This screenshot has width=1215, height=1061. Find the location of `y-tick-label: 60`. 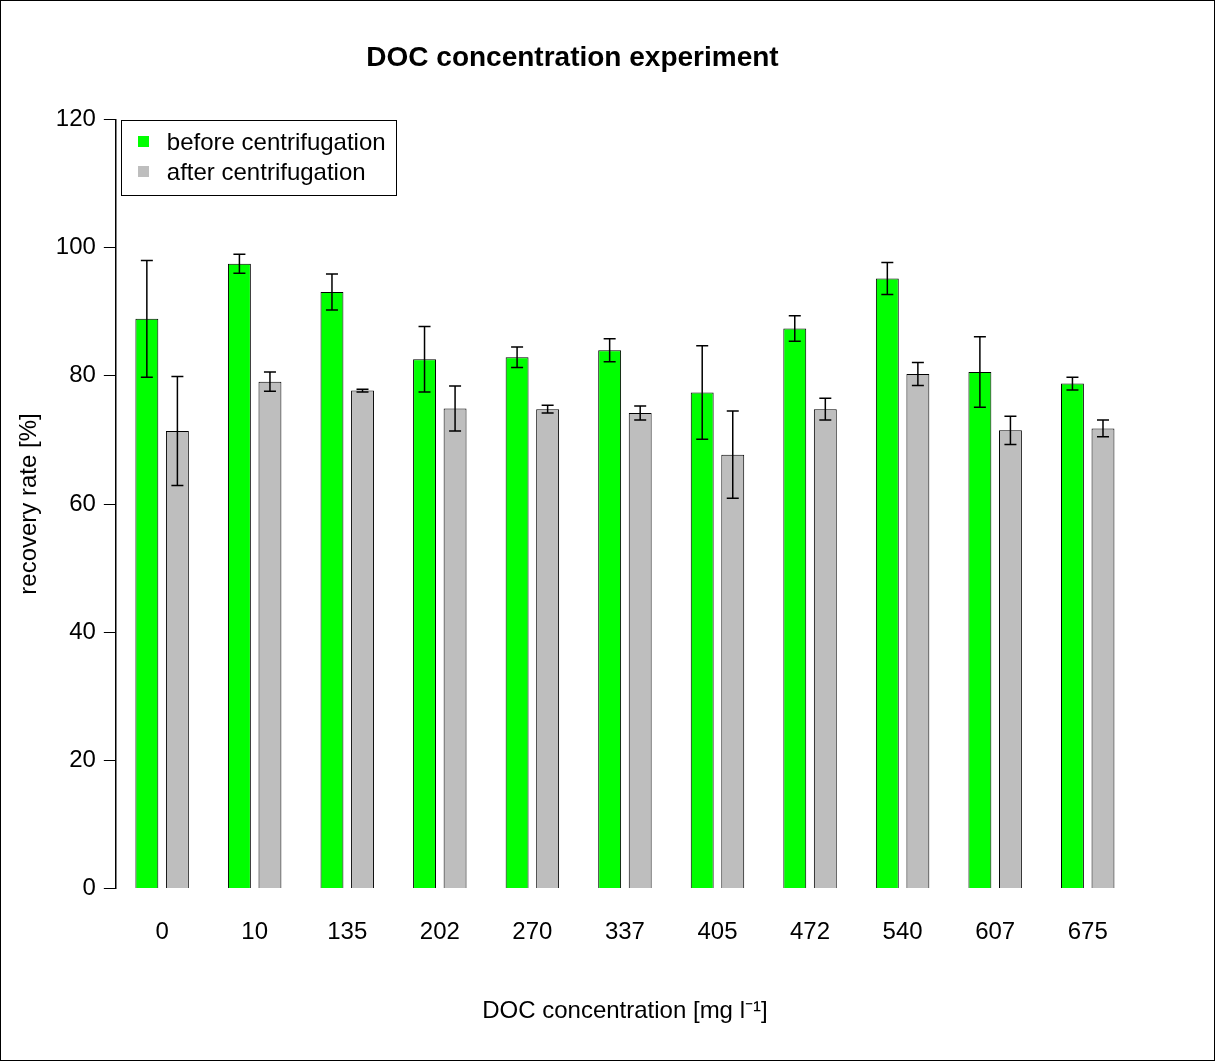

y-tick-label: 60 is located at coordinates (82, 502).